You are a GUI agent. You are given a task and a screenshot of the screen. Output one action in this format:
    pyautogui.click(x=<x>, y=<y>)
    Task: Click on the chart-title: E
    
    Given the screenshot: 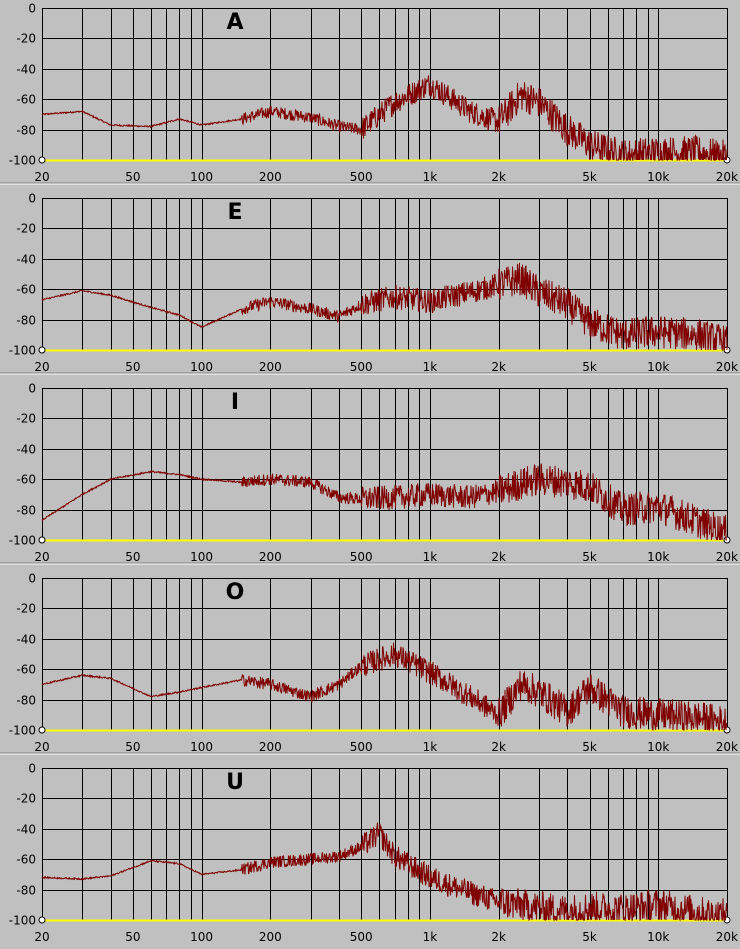 What is the action you would take?
    pyautogui.click(x=234, y=212)
    